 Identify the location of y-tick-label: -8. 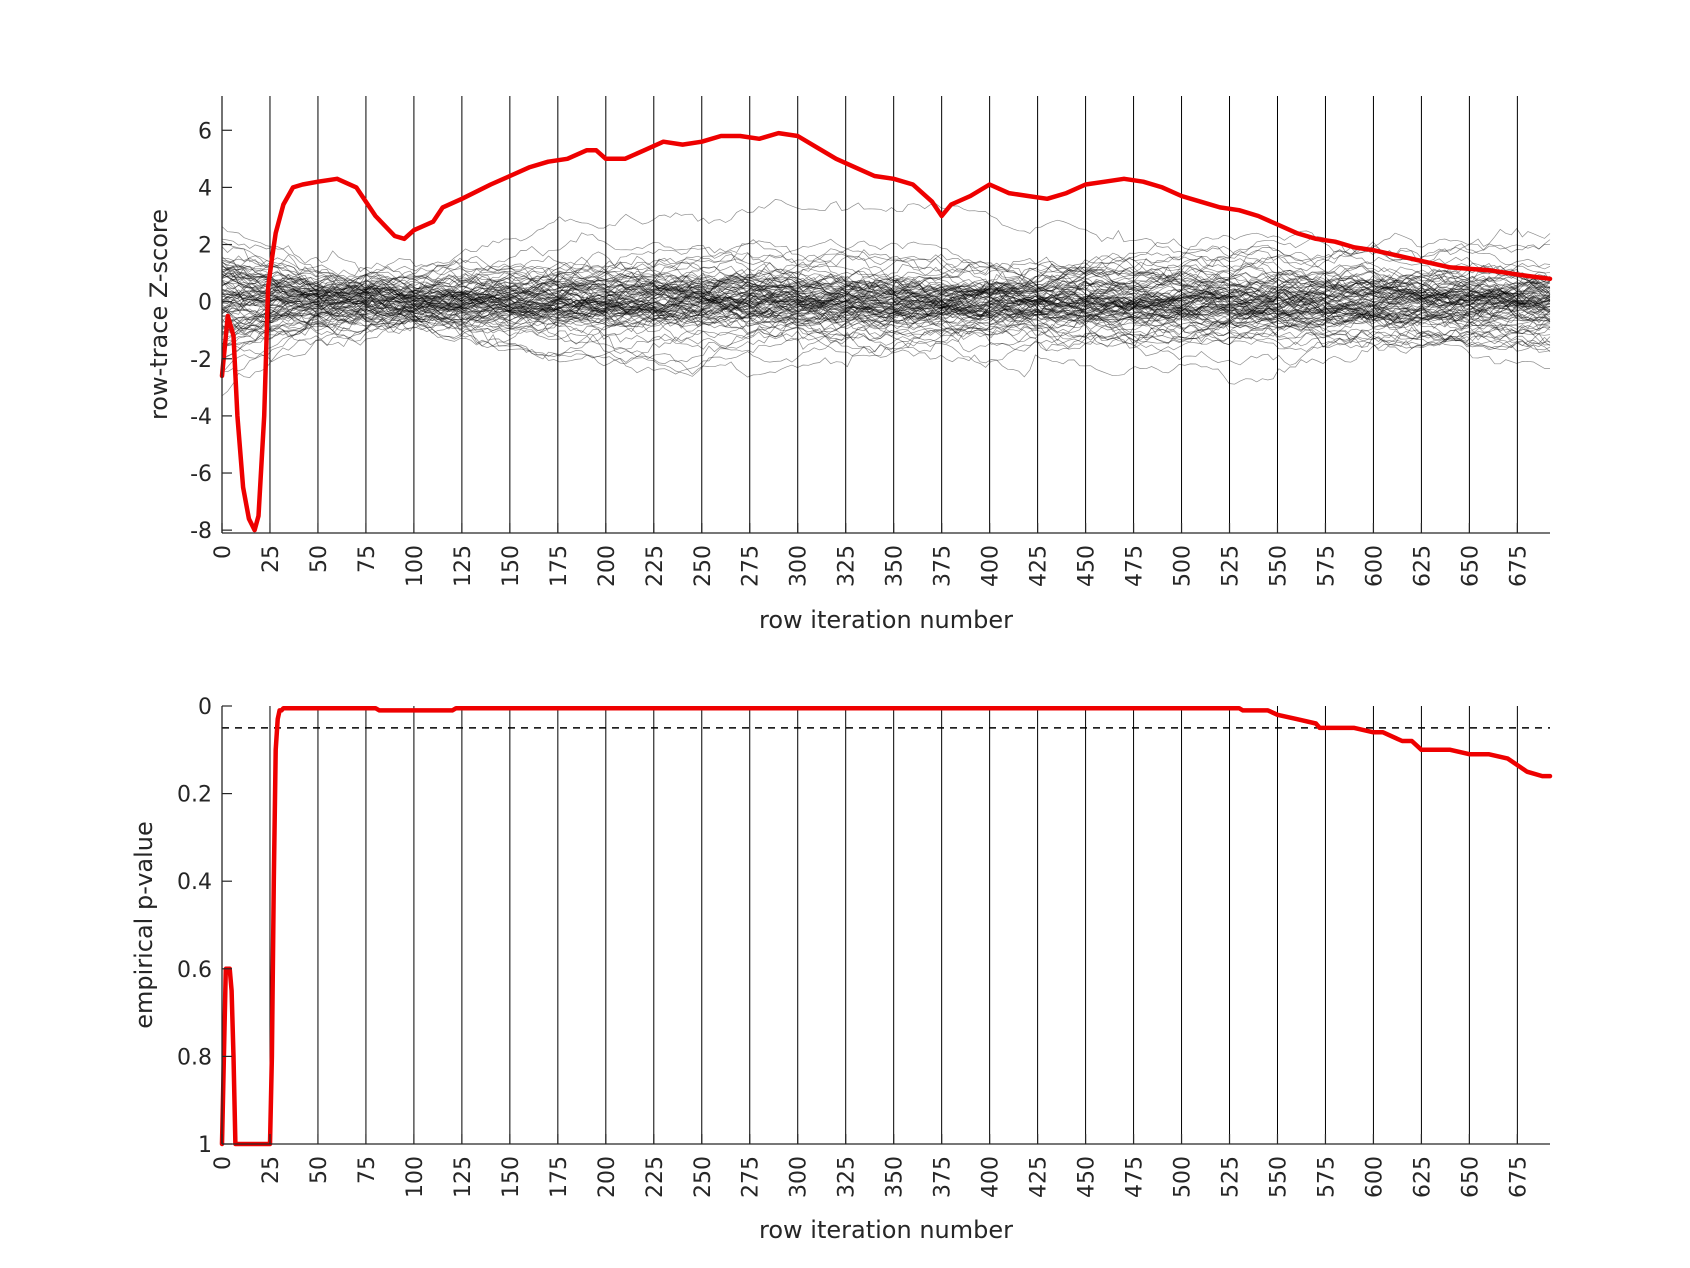
(201, 531).